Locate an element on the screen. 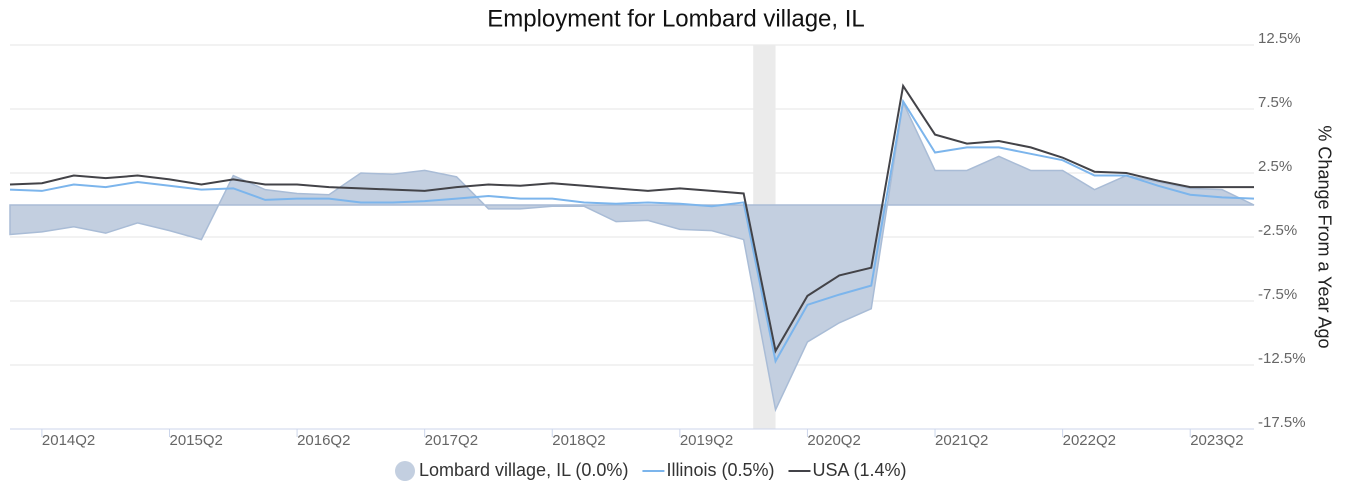  x-tick-label: 2023Q2 is located at coordinates (1216, 440).